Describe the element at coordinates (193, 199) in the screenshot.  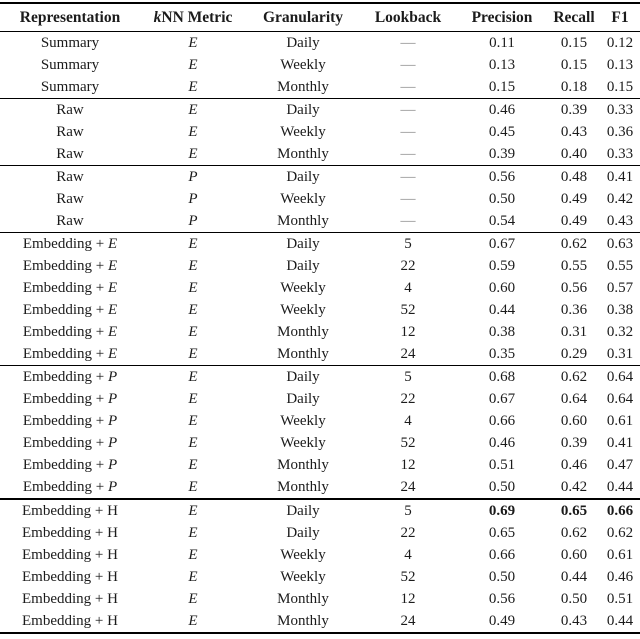
I see `cell-knn-metric: P` at that location.